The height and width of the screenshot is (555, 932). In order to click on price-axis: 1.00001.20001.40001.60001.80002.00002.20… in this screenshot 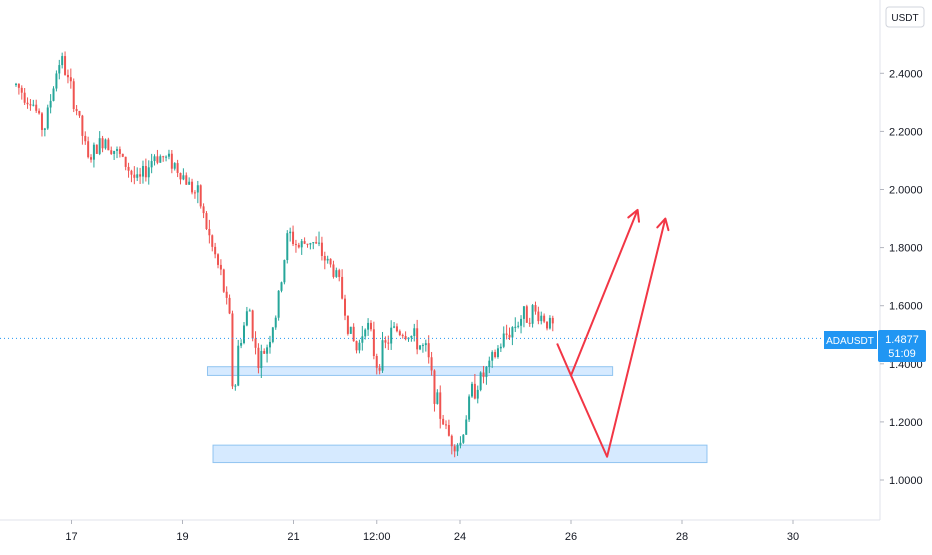, I will do `click(901, 260)`.